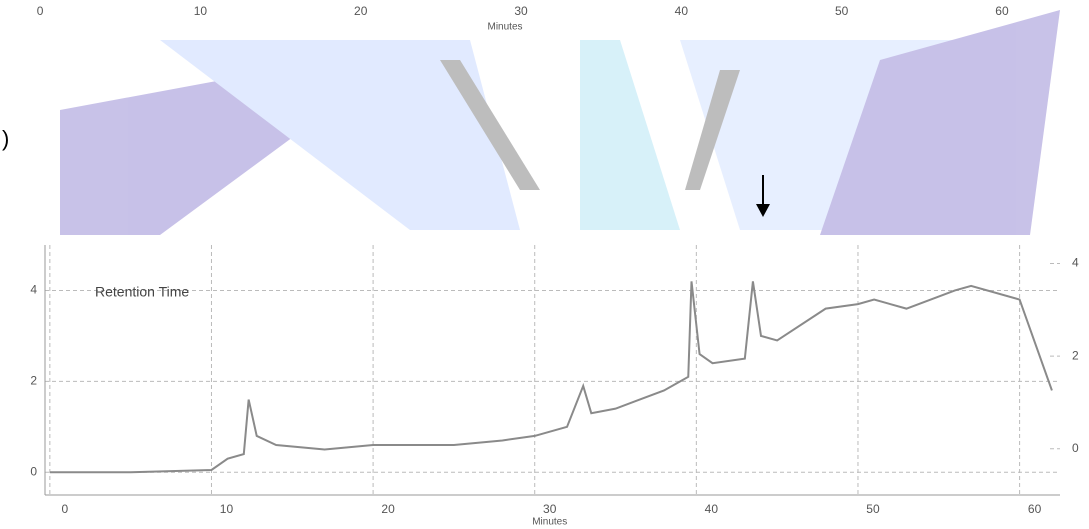 The image size is (1089, 529). I want to click on y2-tick-label: 4, so click(1075, 263).